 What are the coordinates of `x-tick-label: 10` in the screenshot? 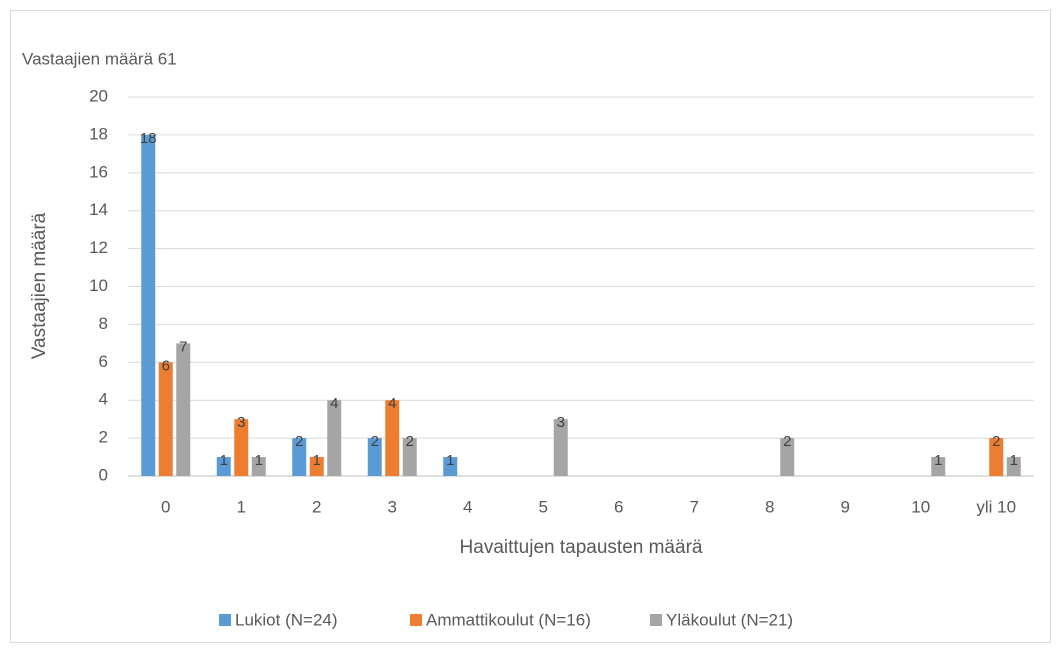 It's located at (920, 506).